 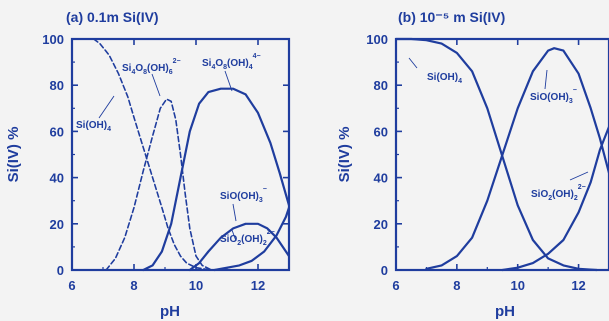 I want to click on chart-title: (b) 10⁻⁵ m Si(IV), so click(x=451, y=17).